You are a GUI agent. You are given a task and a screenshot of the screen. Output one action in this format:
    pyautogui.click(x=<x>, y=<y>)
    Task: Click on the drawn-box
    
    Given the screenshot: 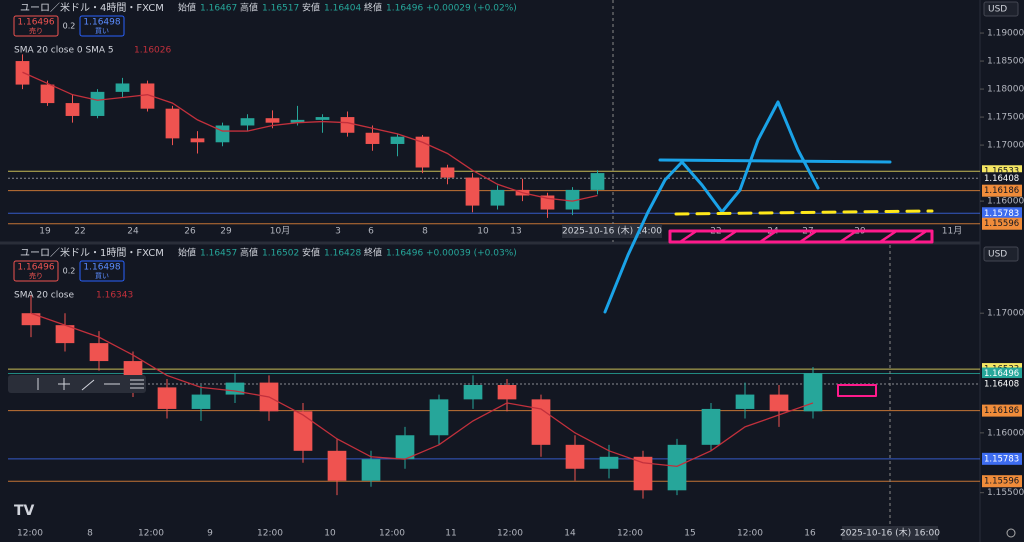 What is the action you would take?
    pyautogui.click(x=857, y=390)
    